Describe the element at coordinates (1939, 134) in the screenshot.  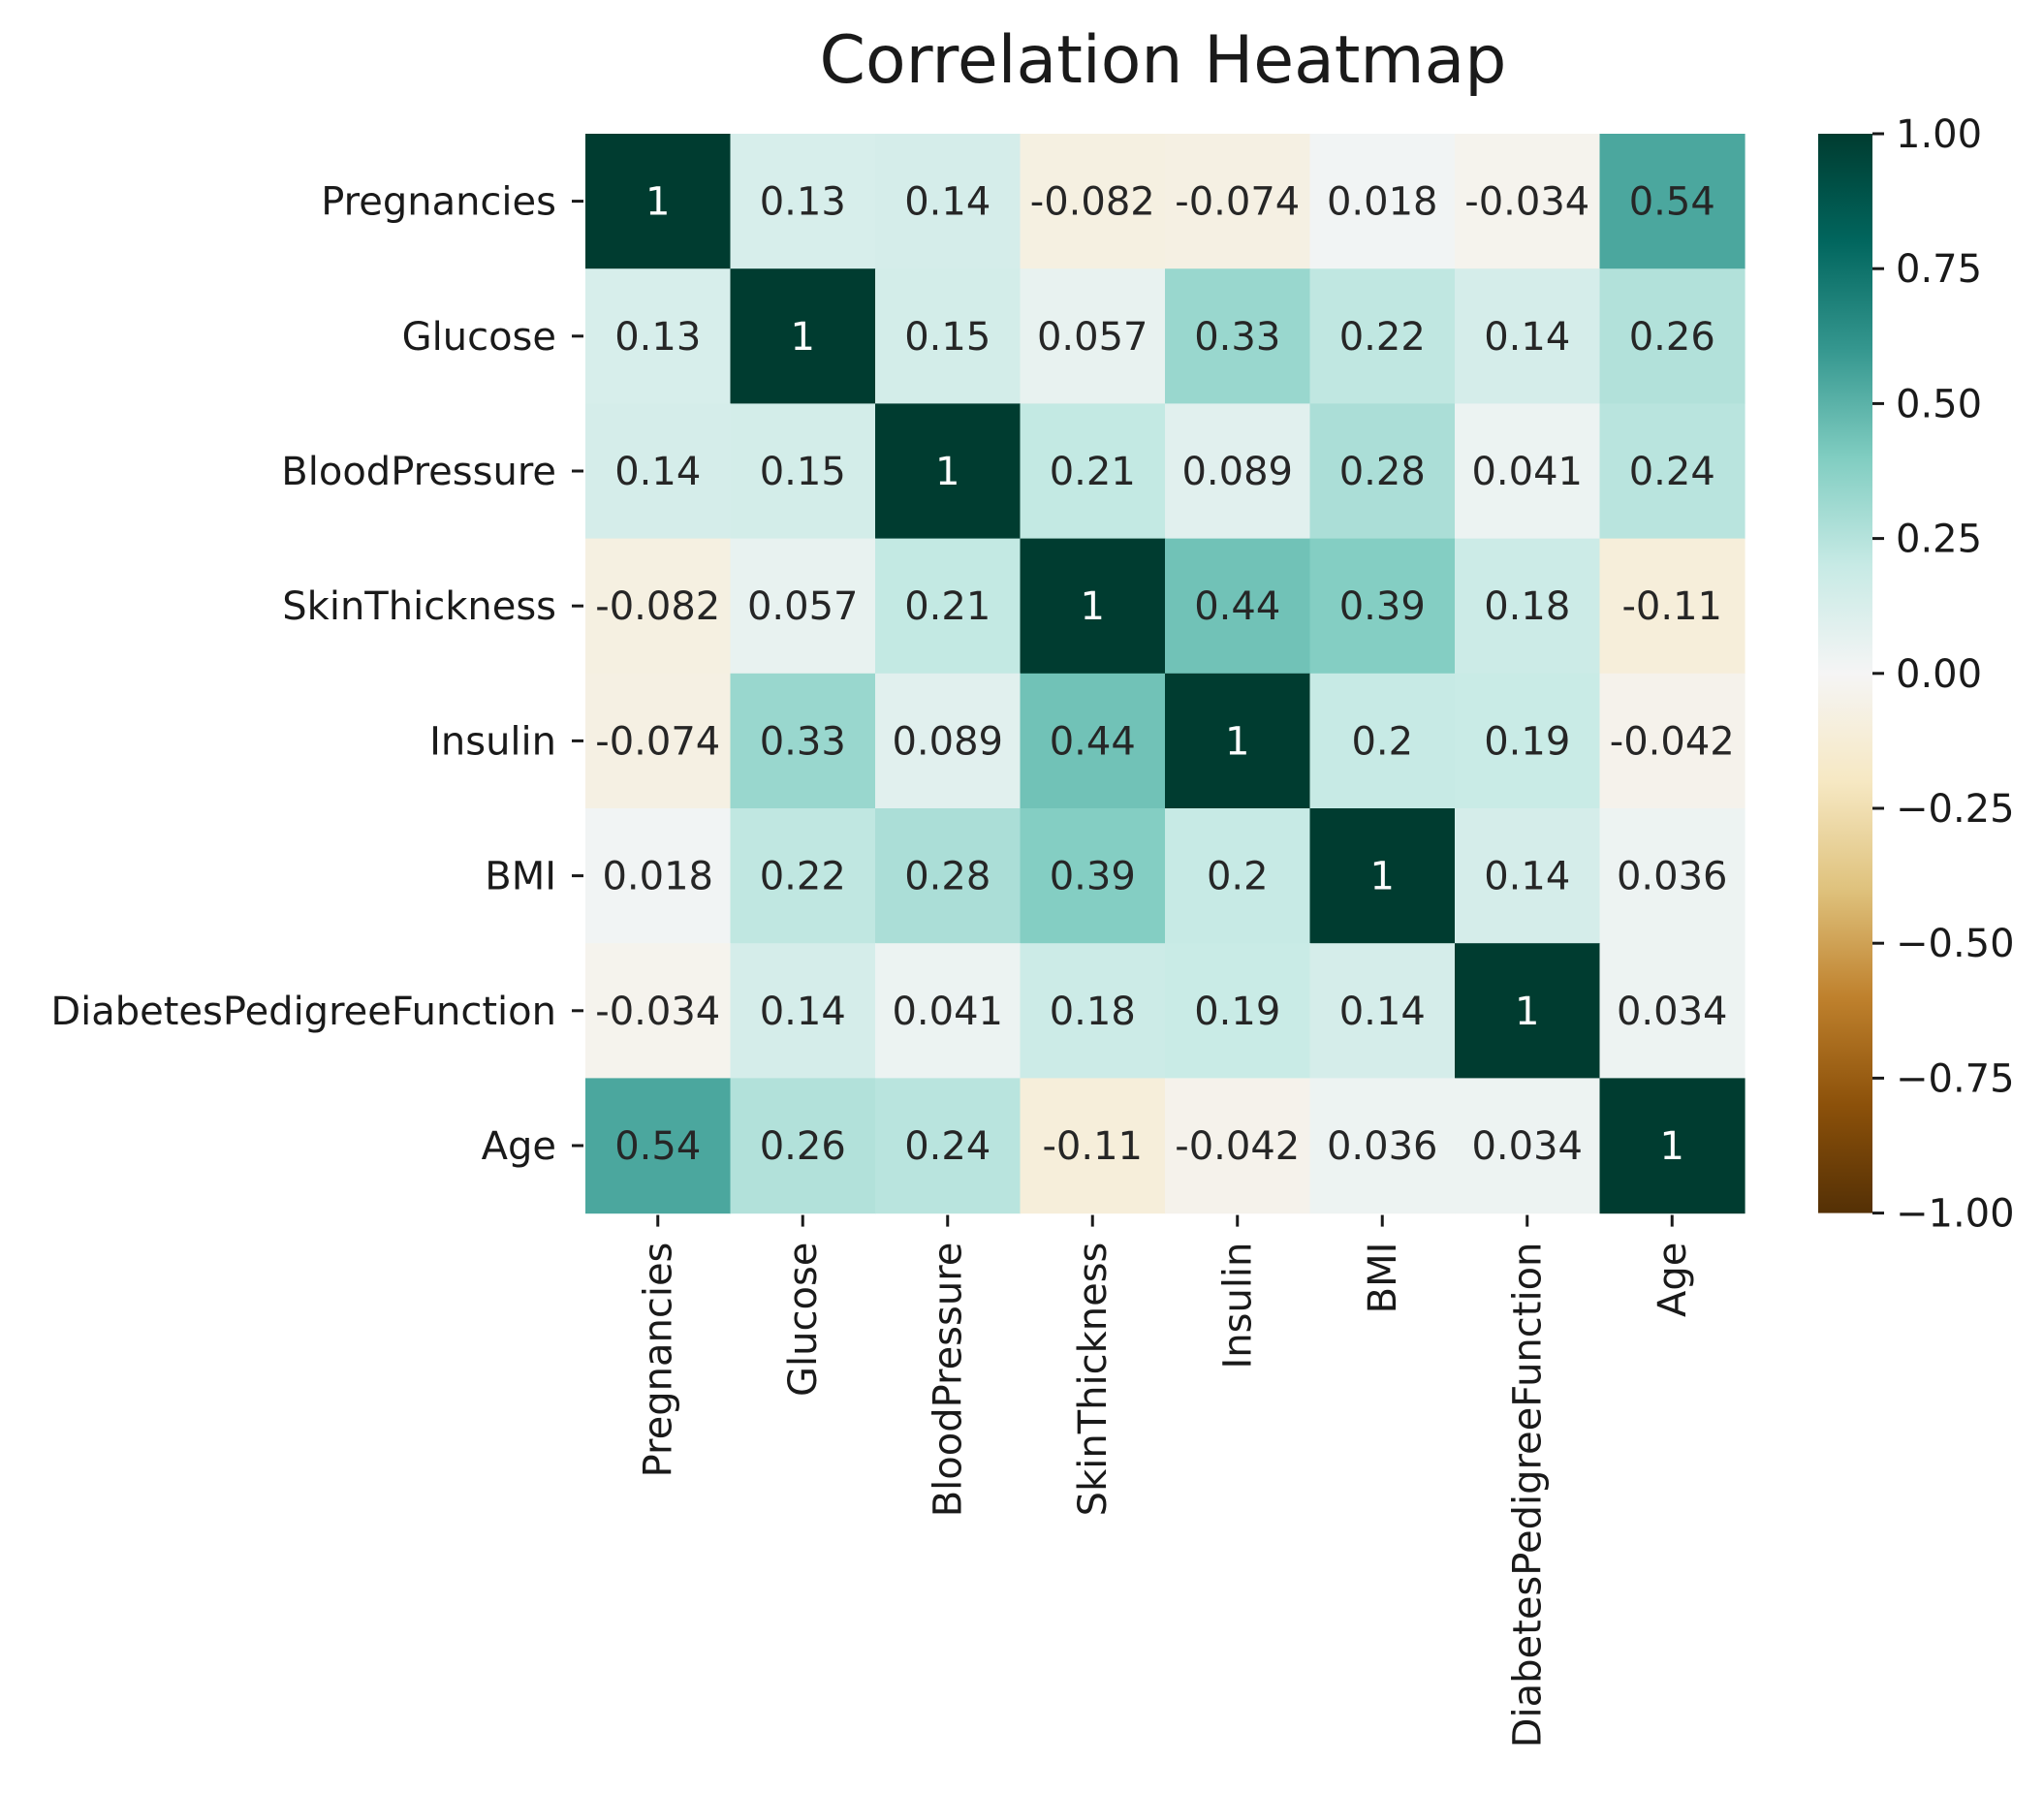
I see `colorbar-tick-label: 1.00` at that location.